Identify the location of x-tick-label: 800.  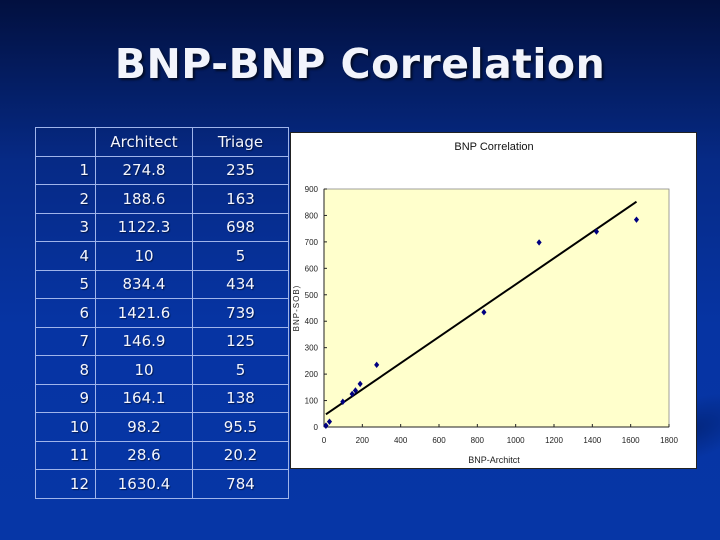
(478, 440).